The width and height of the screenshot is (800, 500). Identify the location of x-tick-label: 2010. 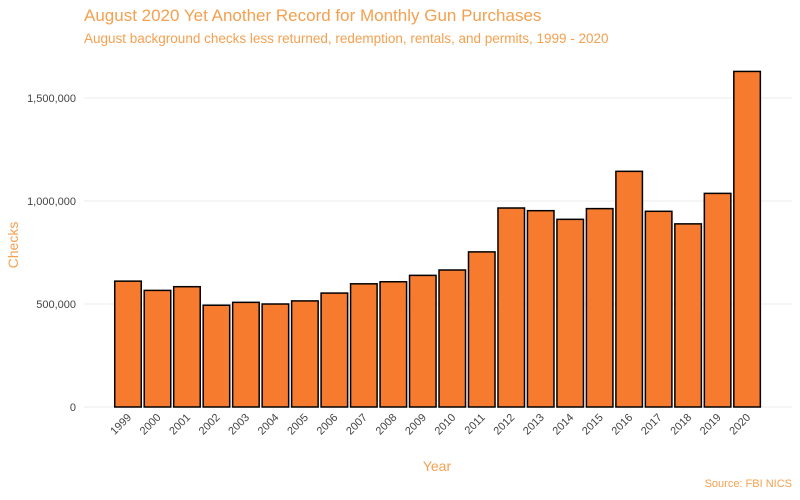
(446, 425).